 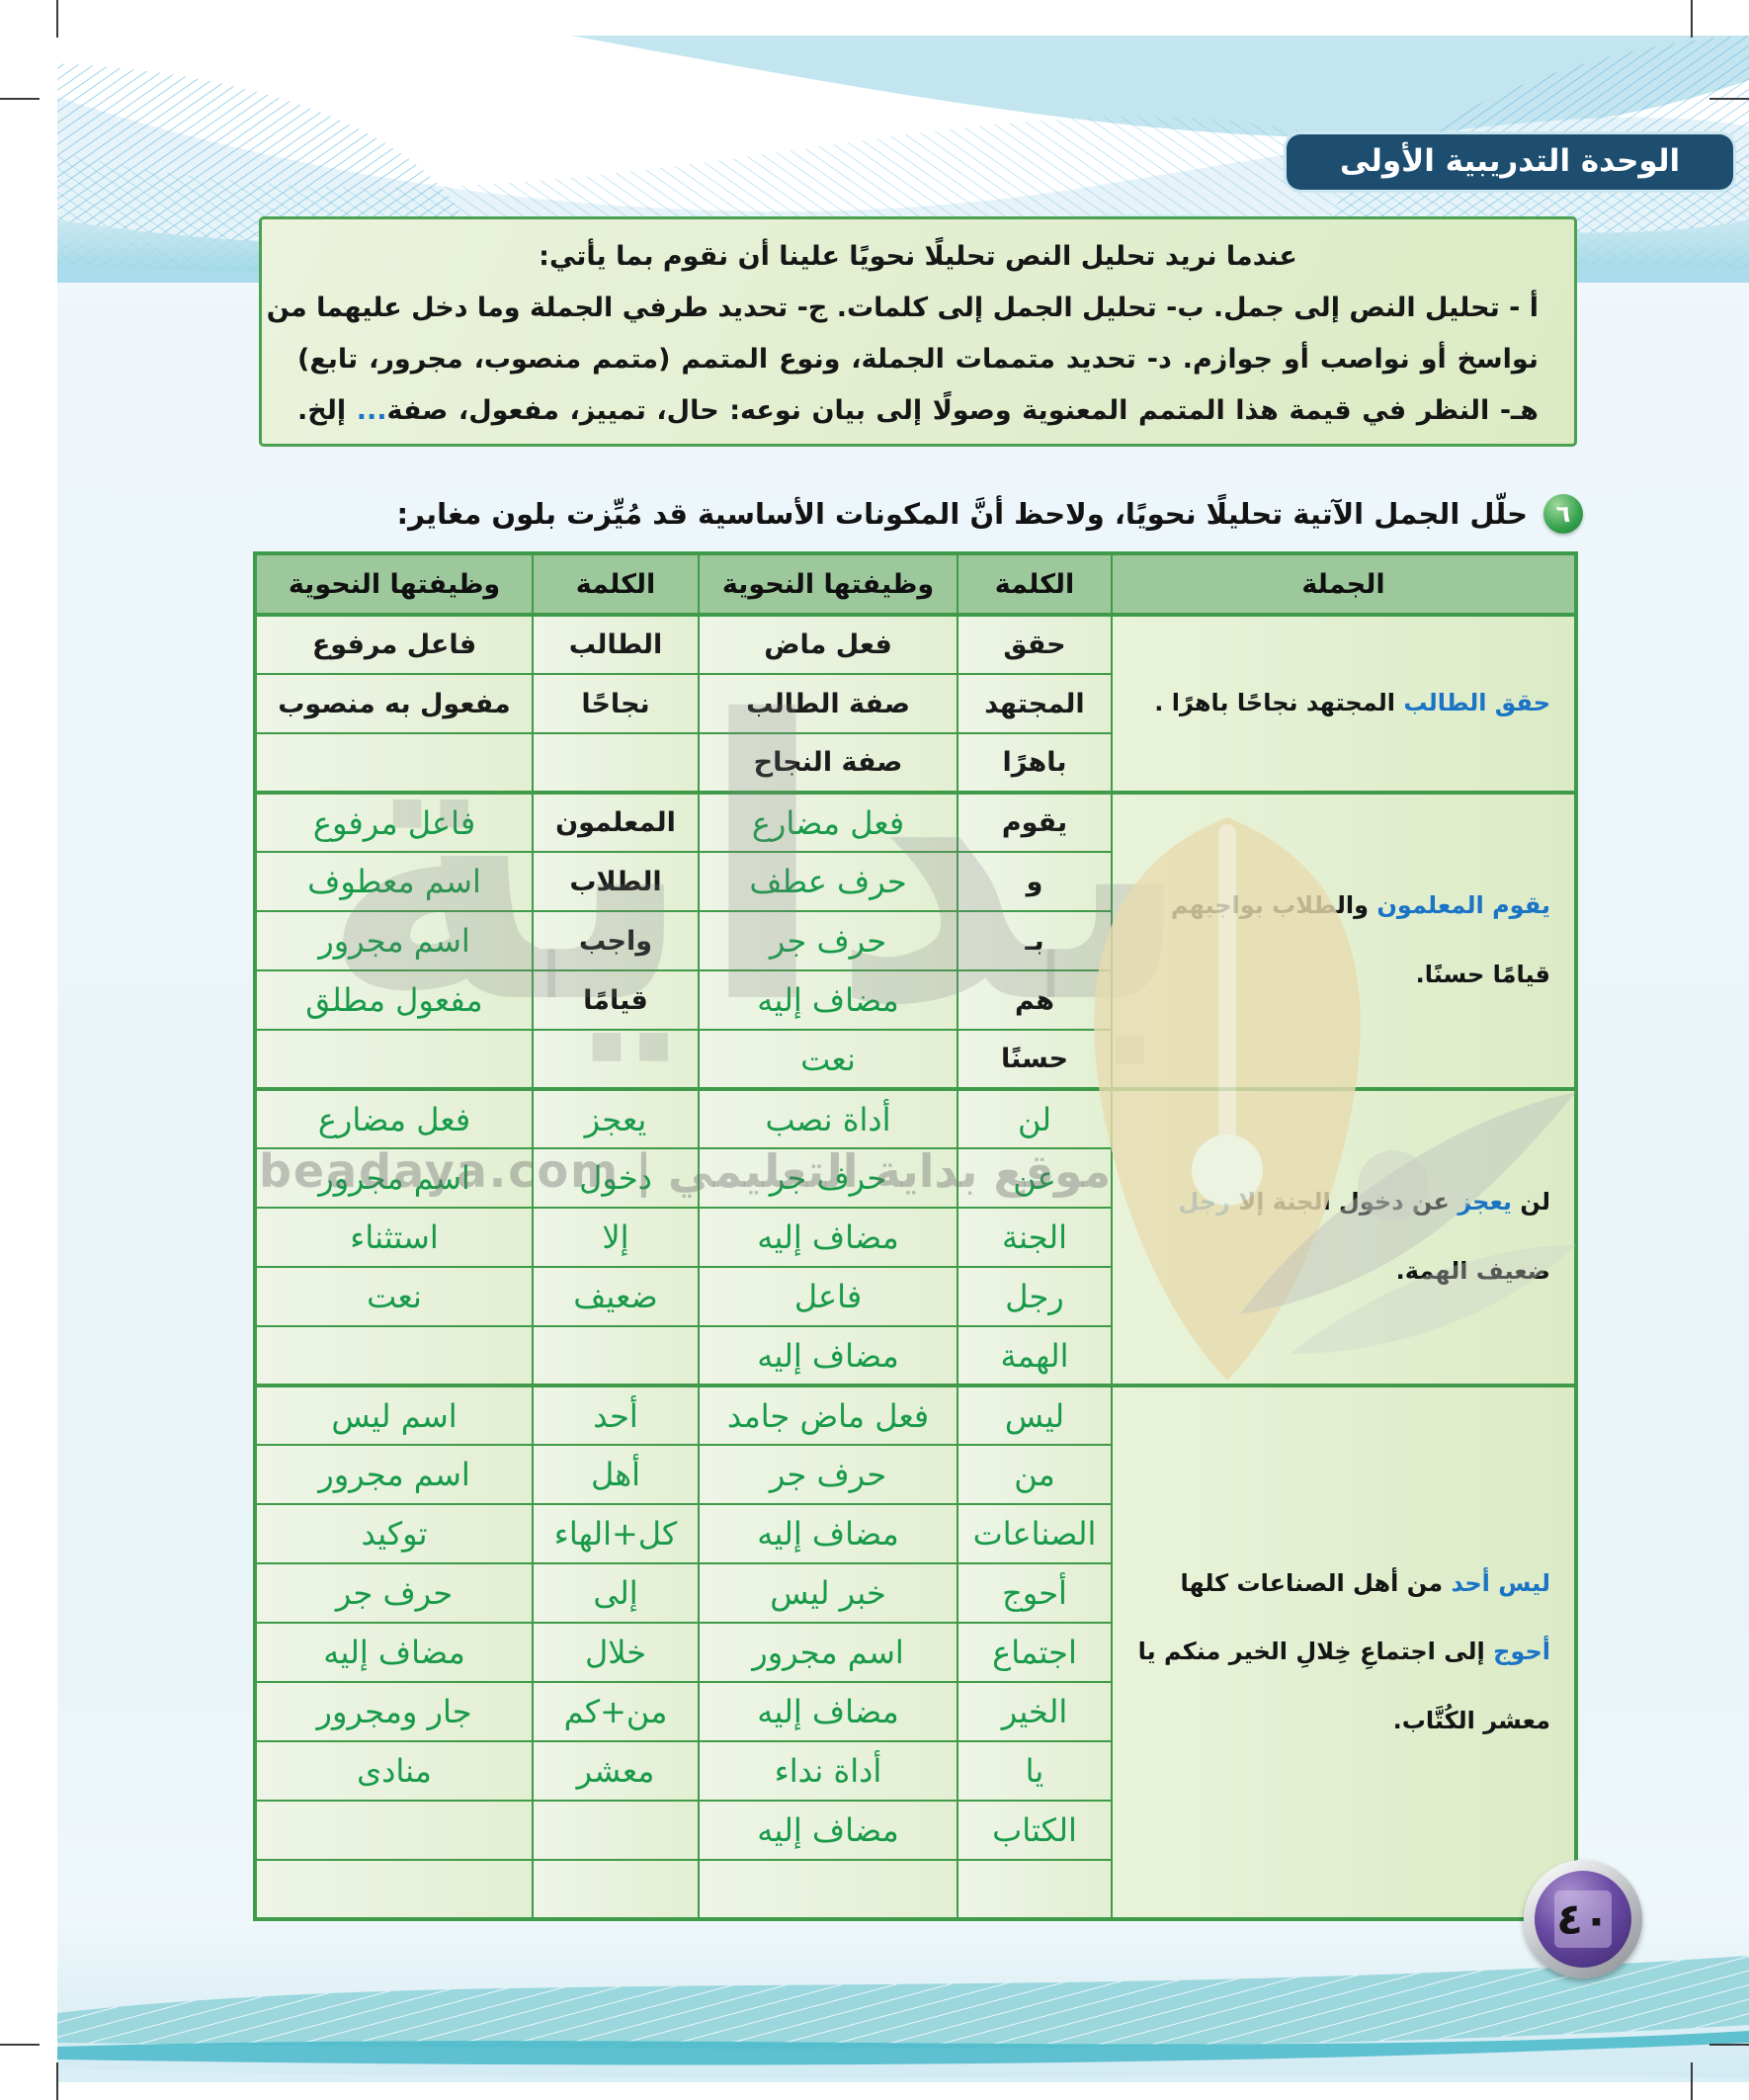 What do you see at coordinates (915, 763) in the screenshot?
I see `table-row: باهرًا صفة النجاح` at bounding box center [915, 763].